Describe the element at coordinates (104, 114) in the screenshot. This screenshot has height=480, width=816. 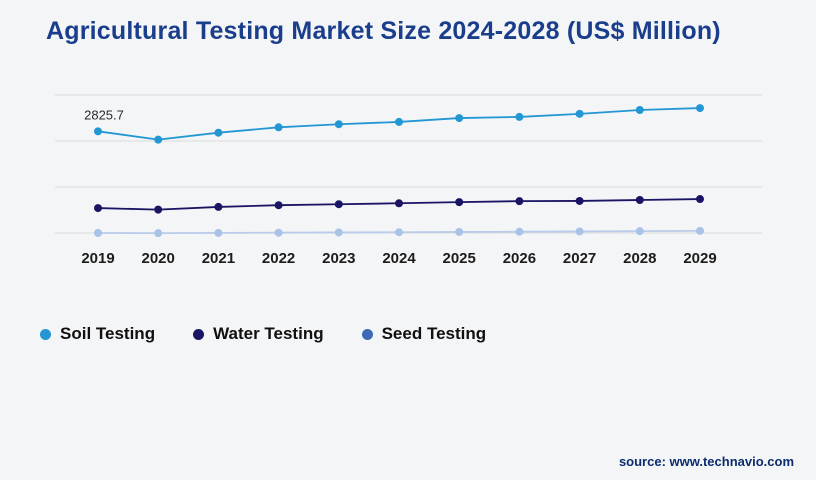
I see `data-label: 2825.7` at that location.